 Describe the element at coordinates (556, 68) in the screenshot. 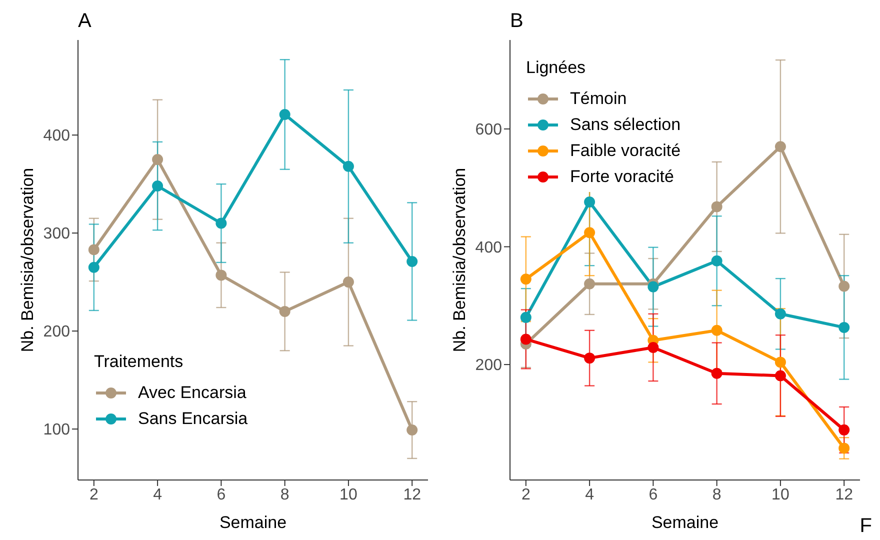

I see `legend-title: Lignées` at that location.